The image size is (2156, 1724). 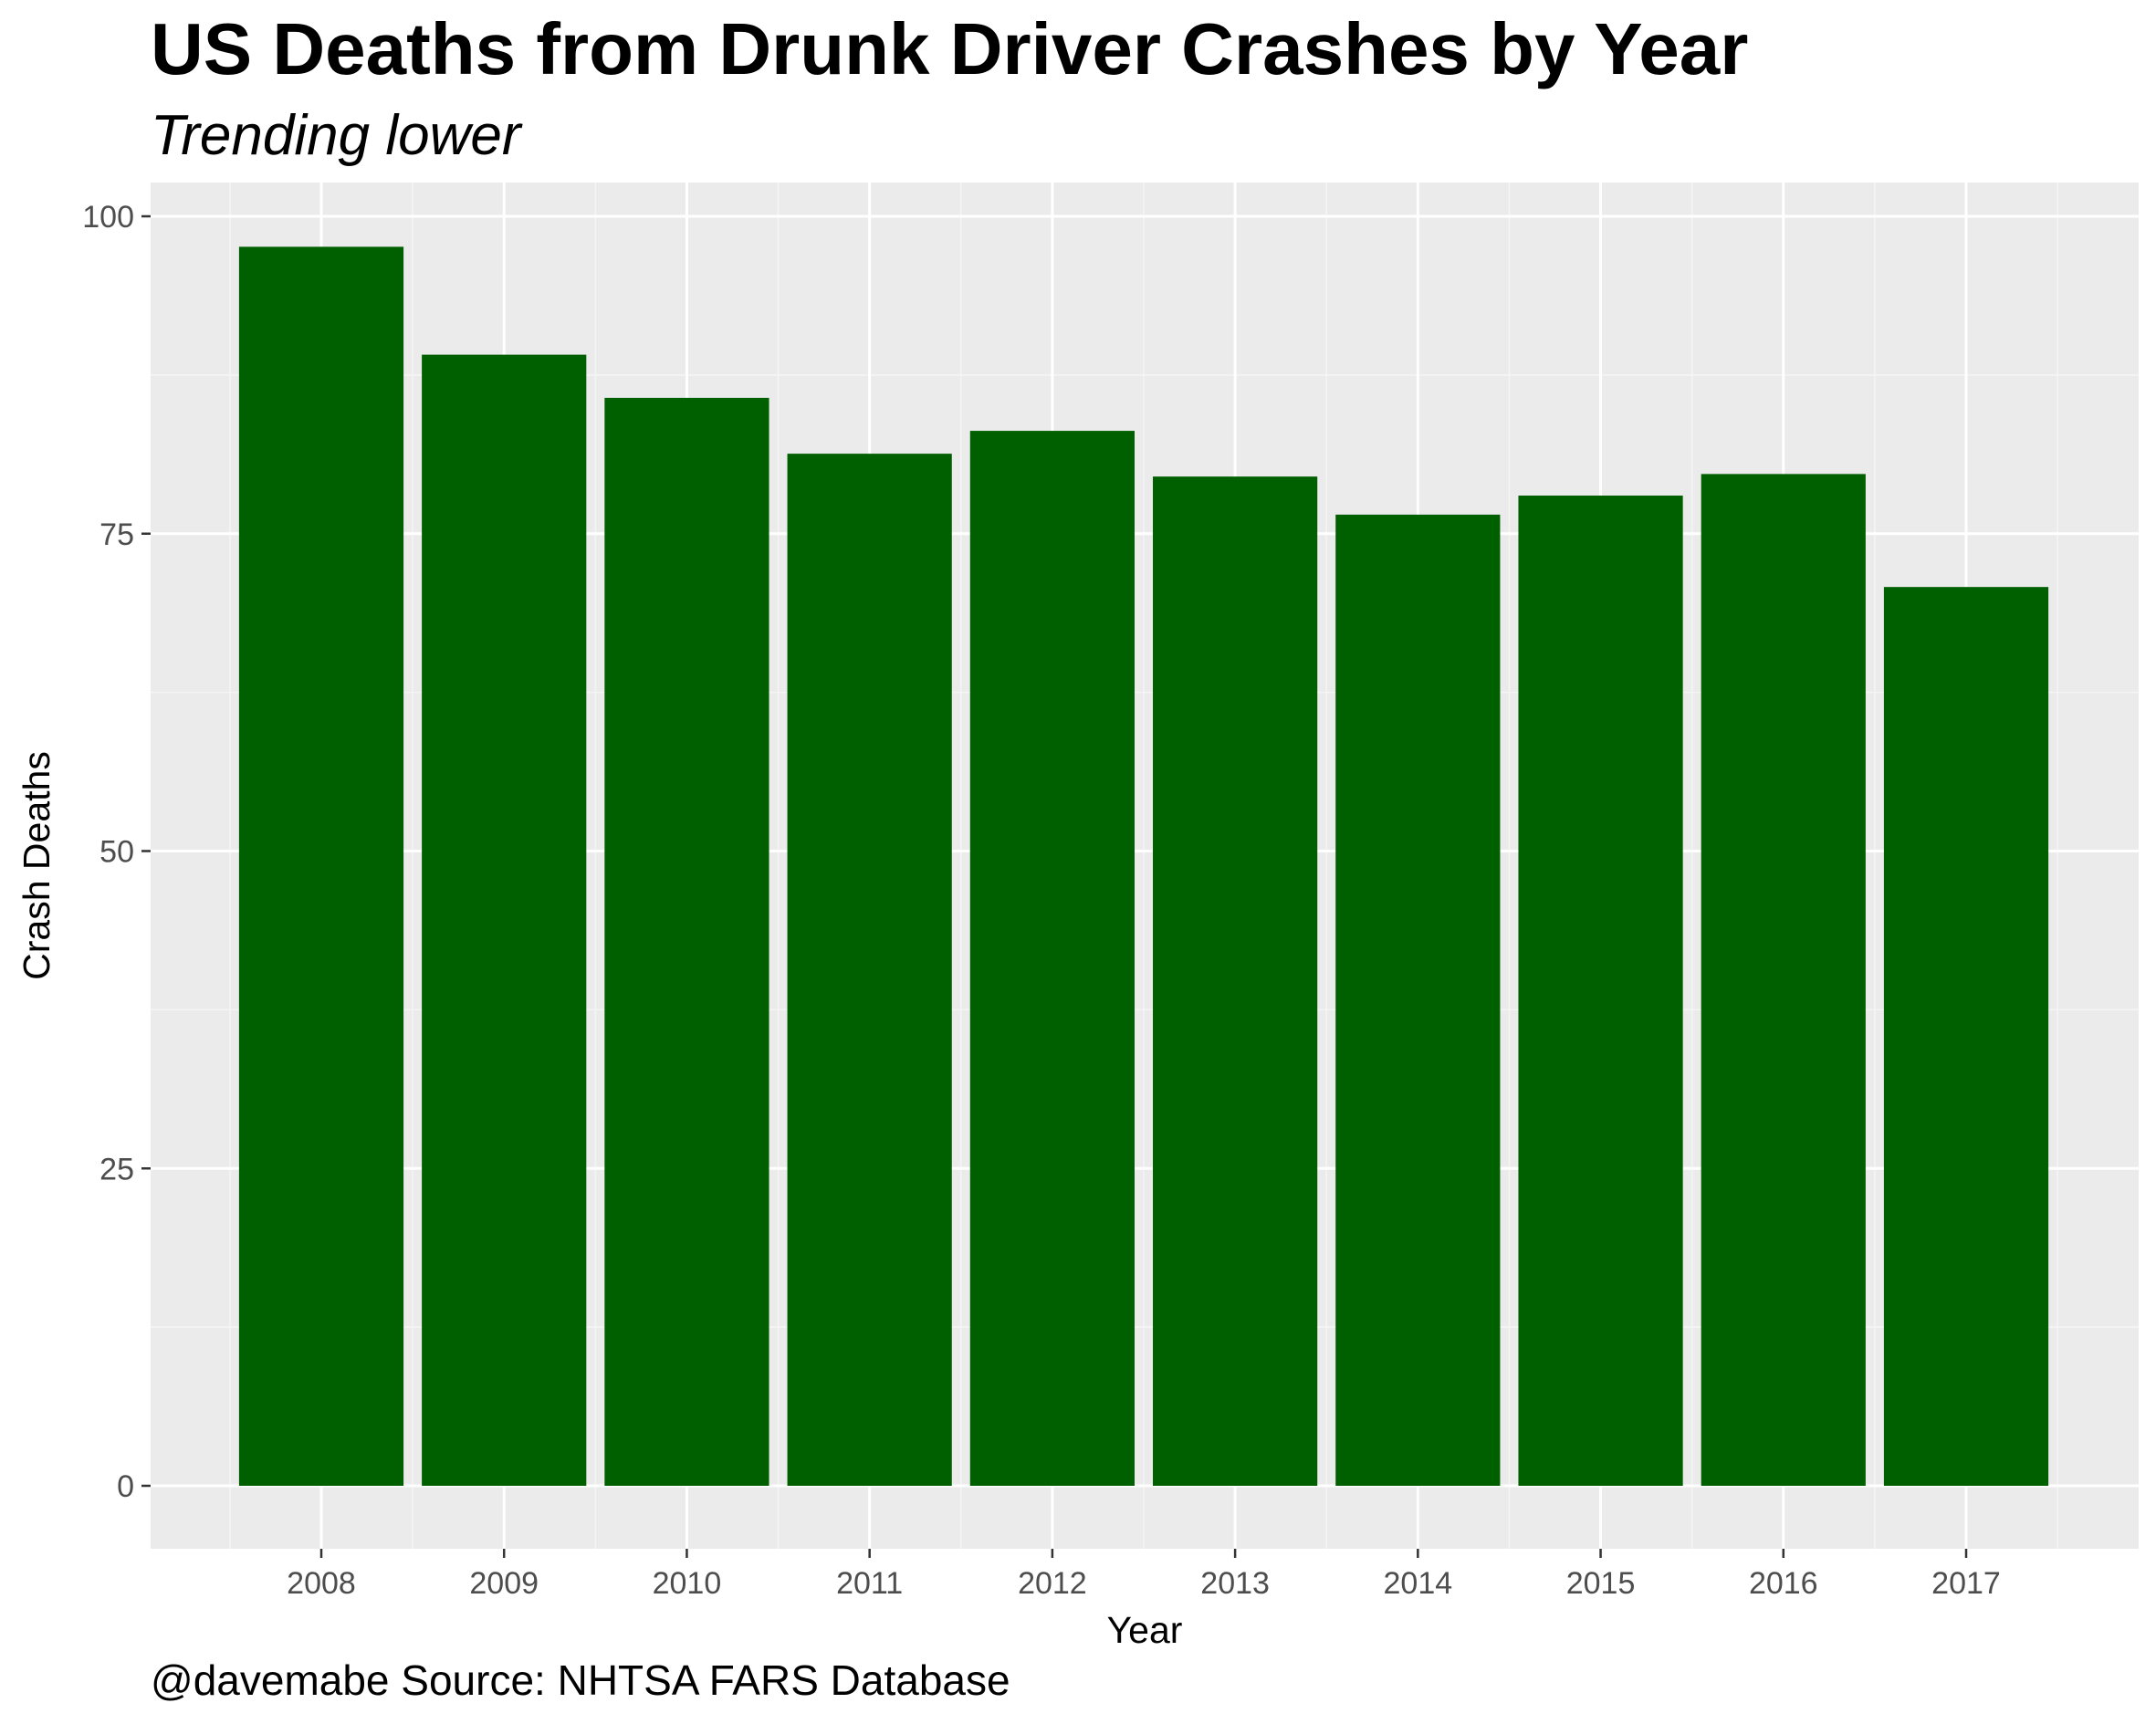 I want to click on y-tick-label: 100, so click(x=108, y=218).